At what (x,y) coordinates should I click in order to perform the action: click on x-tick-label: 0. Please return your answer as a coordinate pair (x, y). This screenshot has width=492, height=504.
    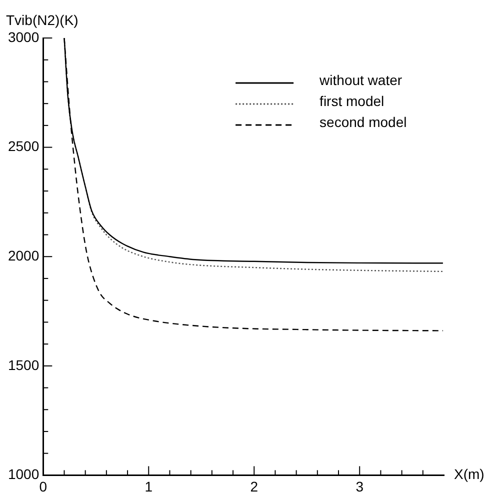
    Looking at the image, I should click on (43, 486).